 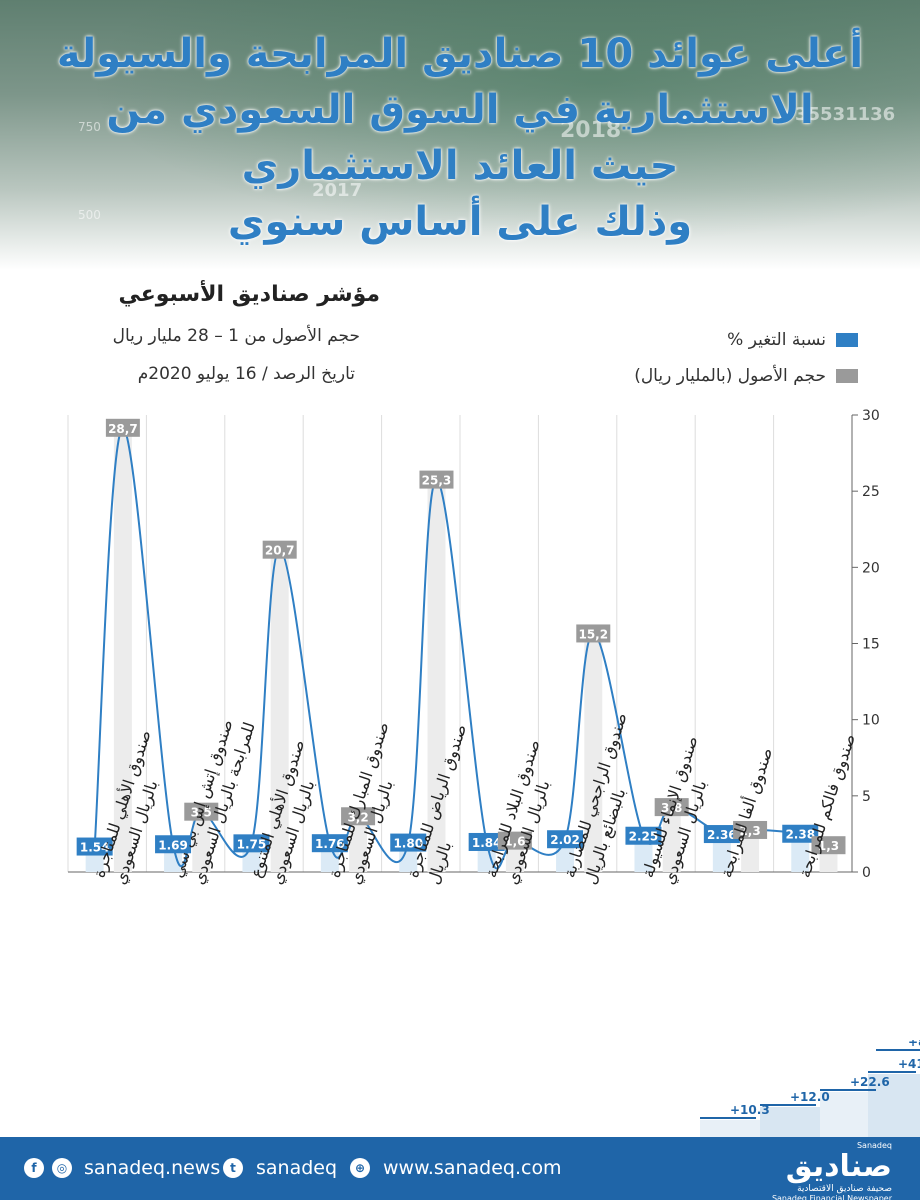 I want to click on data-label-assets: 15,2, so click(x=593, y=634).